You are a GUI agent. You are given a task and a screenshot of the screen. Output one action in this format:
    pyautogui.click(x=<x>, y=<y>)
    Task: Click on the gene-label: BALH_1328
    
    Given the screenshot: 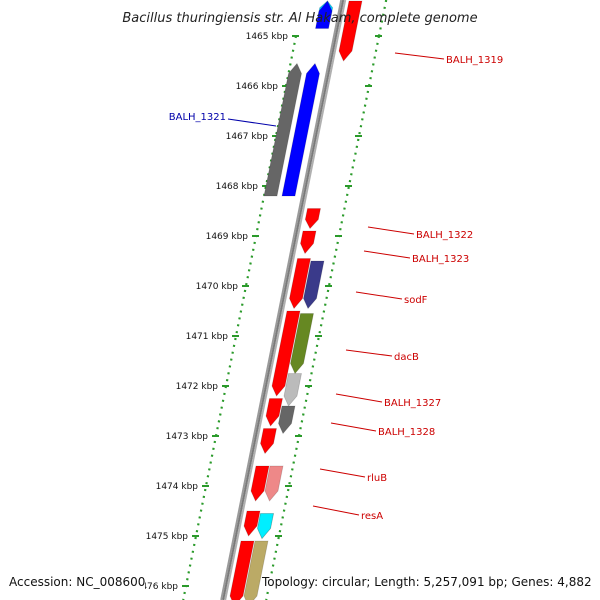 What is the action you would take?
    pyautogui.click(x=406, y=432)
    